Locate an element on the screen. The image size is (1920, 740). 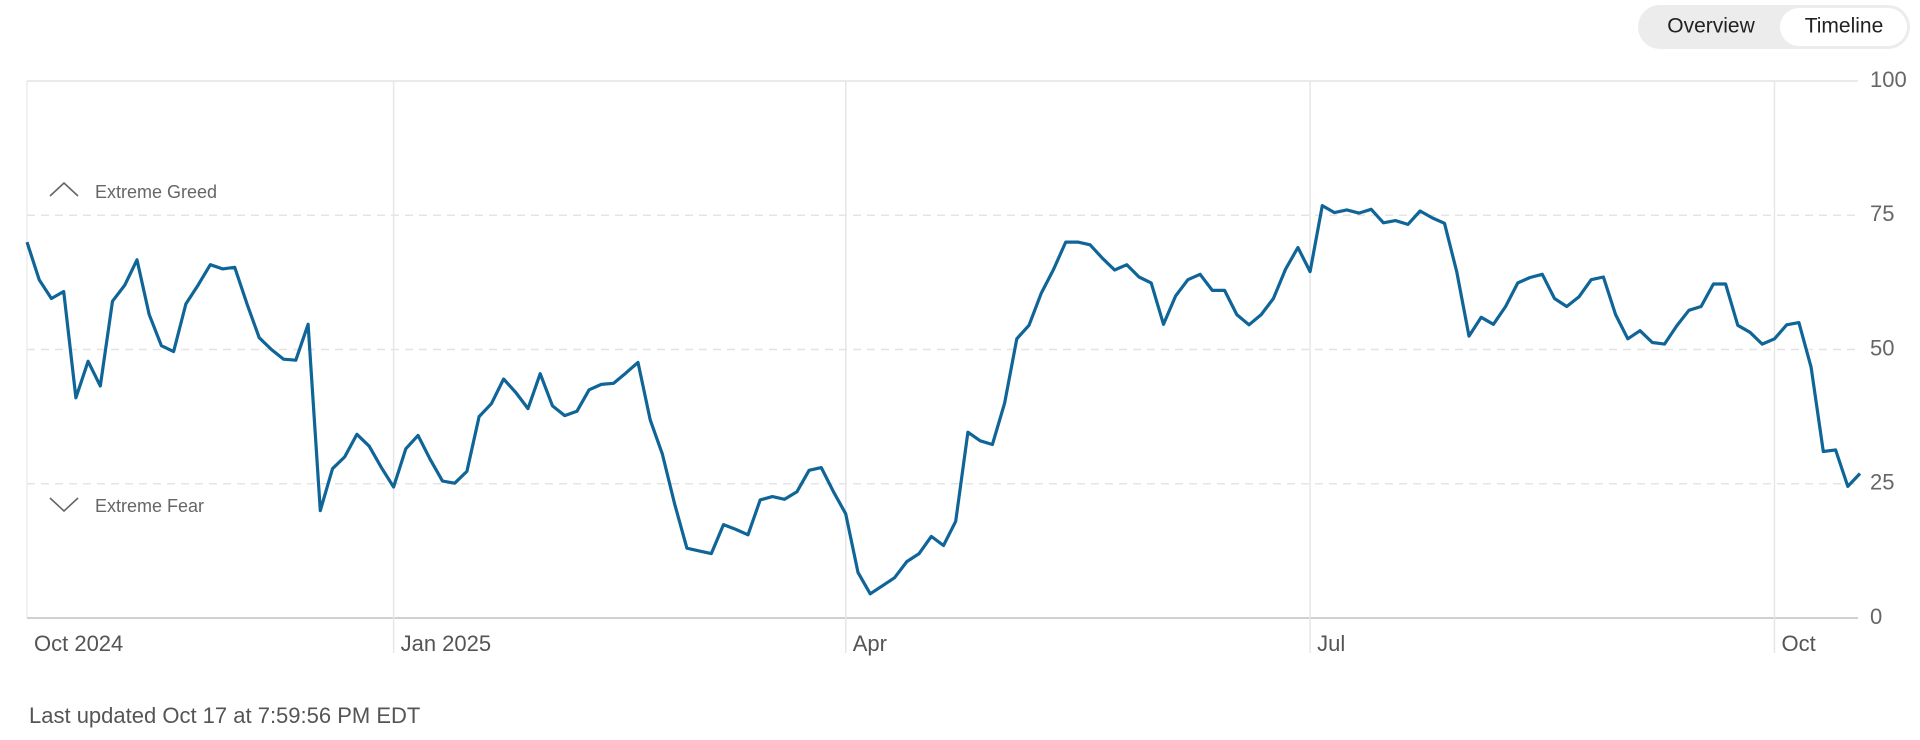
y-tick-label: 25 is located at coordinates (1882, 482).